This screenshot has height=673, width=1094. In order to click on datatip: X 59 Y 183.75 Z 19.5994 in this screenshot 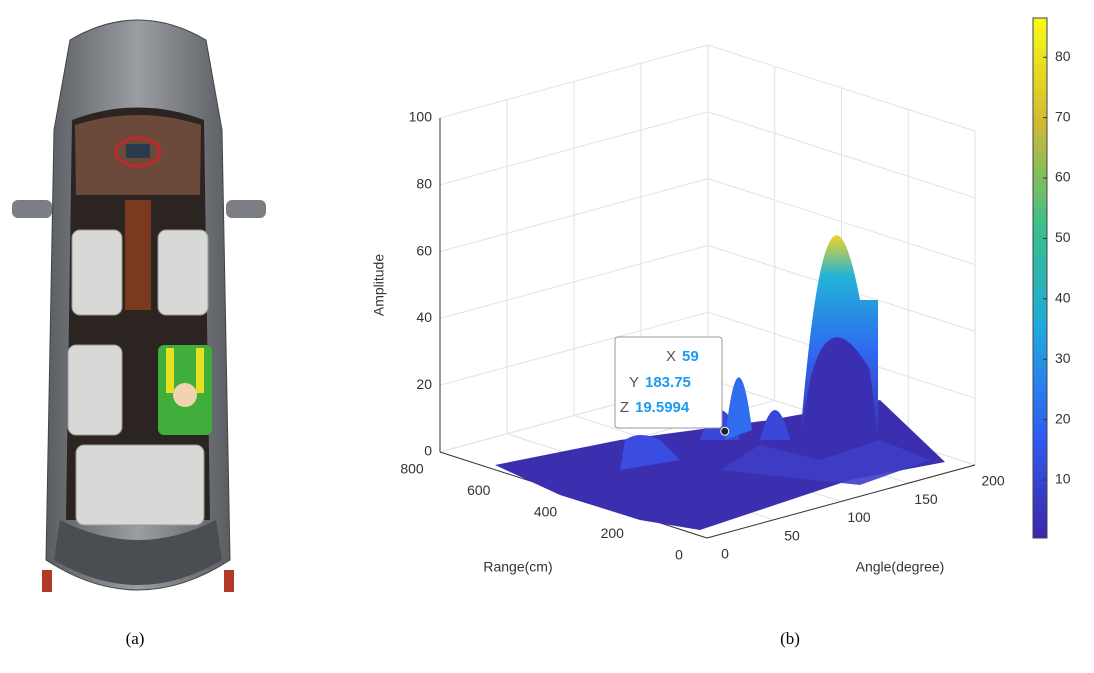, I will do `click(668, 382)`.